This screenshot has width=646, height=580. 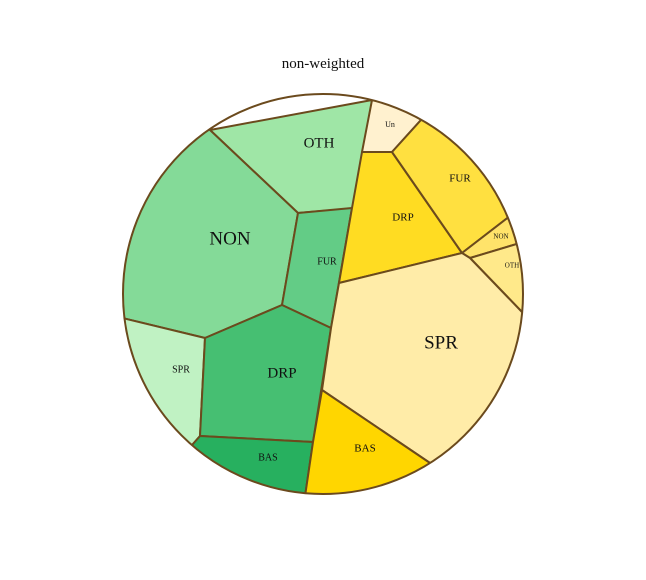 What do you see at coordinates (460, 179) in the screenshot?
I see `cell-label-fur-yellow: FUR` at bounding box center [460, 179].